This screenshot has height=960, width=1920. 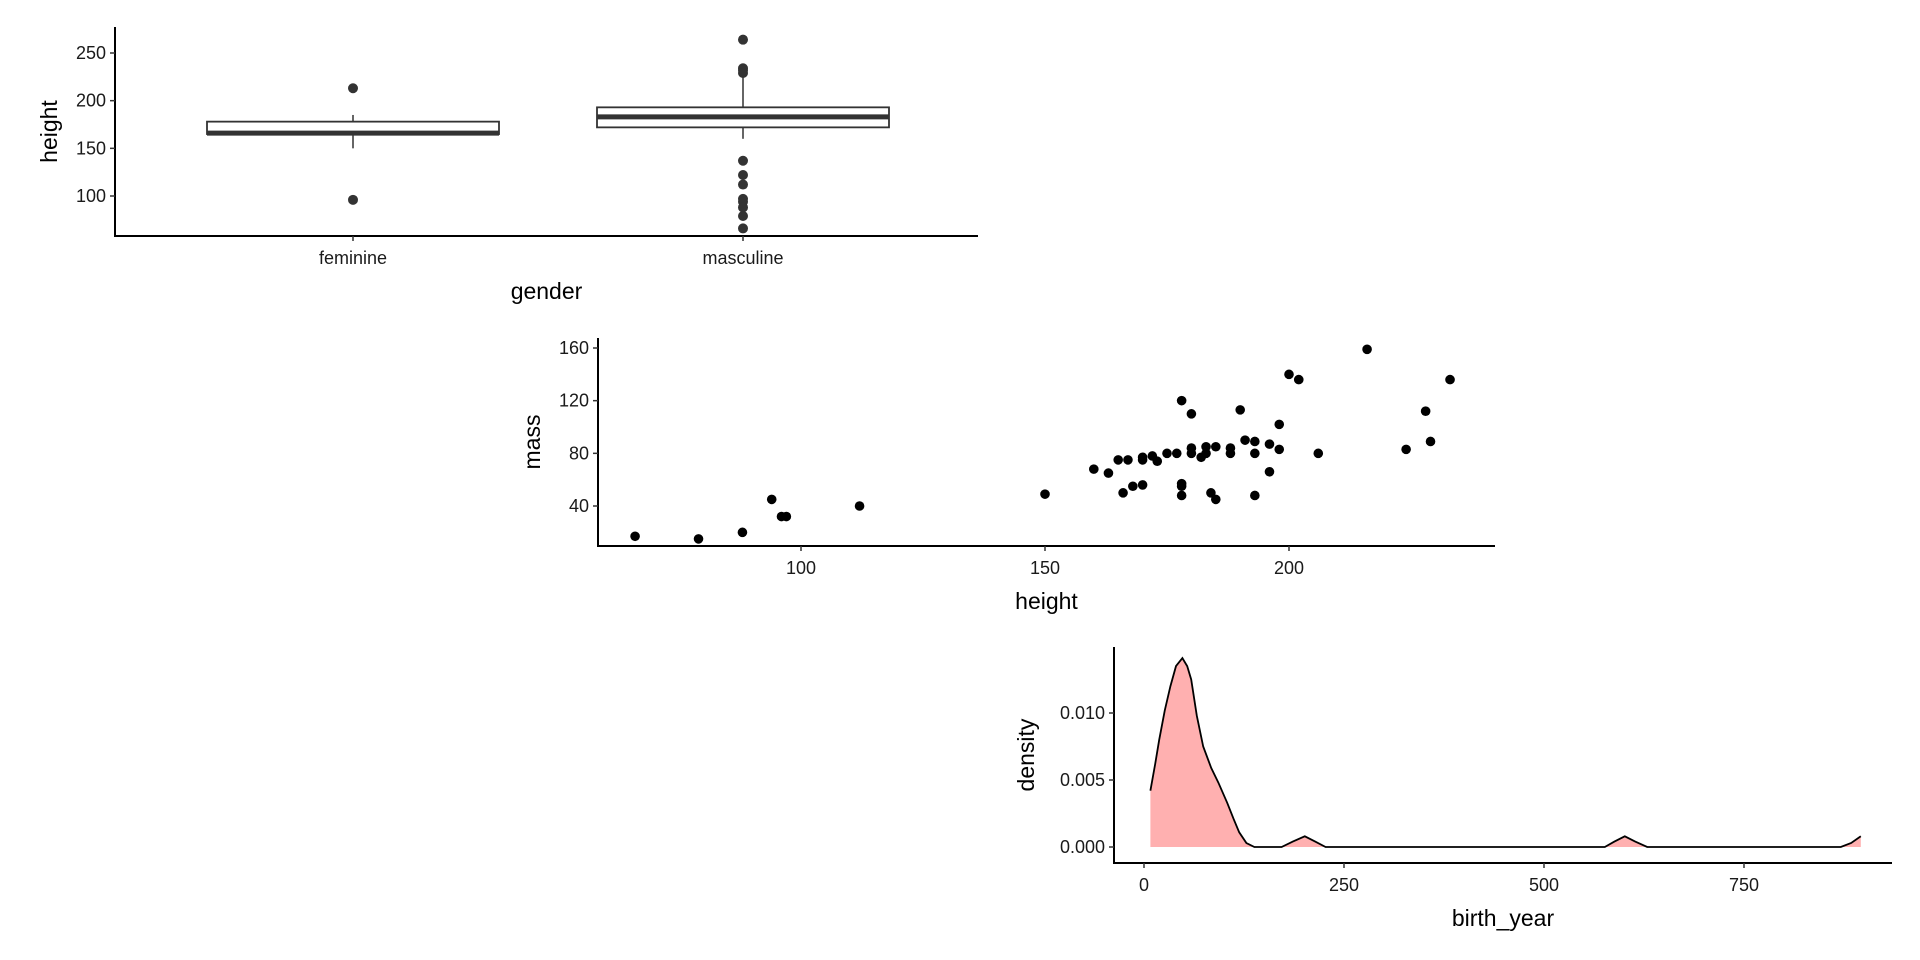 What do you see at coordinates (1344, 885) in the screenshot?
I see `x-tick-label: 250` at bounding box center [1344, 885].